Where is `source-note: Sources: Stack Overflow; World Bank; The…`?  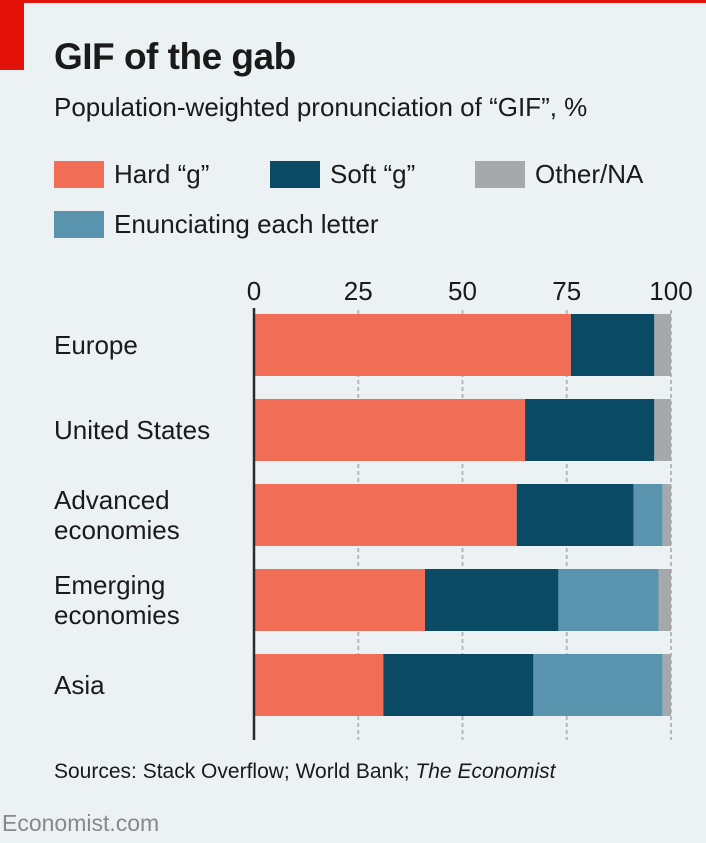
source-note: Sources: Stack Overflow; World Bank; The… is located at coordinates (304, 772).